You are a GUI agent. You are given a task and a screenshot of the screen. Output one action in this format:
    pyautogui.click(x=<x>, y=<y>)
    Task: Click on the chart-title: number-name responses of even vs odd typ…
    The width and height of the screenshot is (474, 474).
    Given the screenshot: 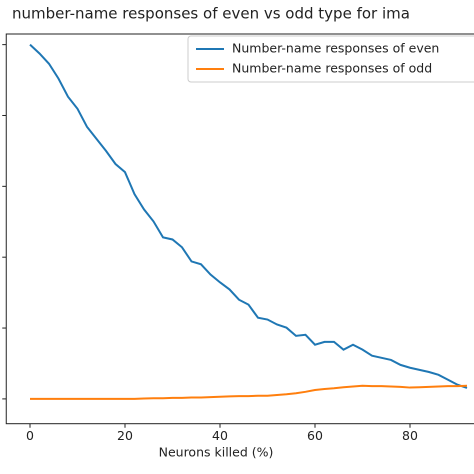 What is the action you would take?
    pyautogui.click(x=211, y=14)
    